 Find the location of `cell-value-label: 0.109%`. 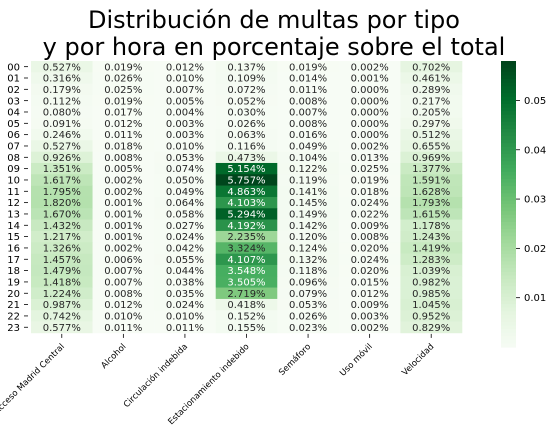

cell-value-label: 0.109% is located at coordinates (246, 79).